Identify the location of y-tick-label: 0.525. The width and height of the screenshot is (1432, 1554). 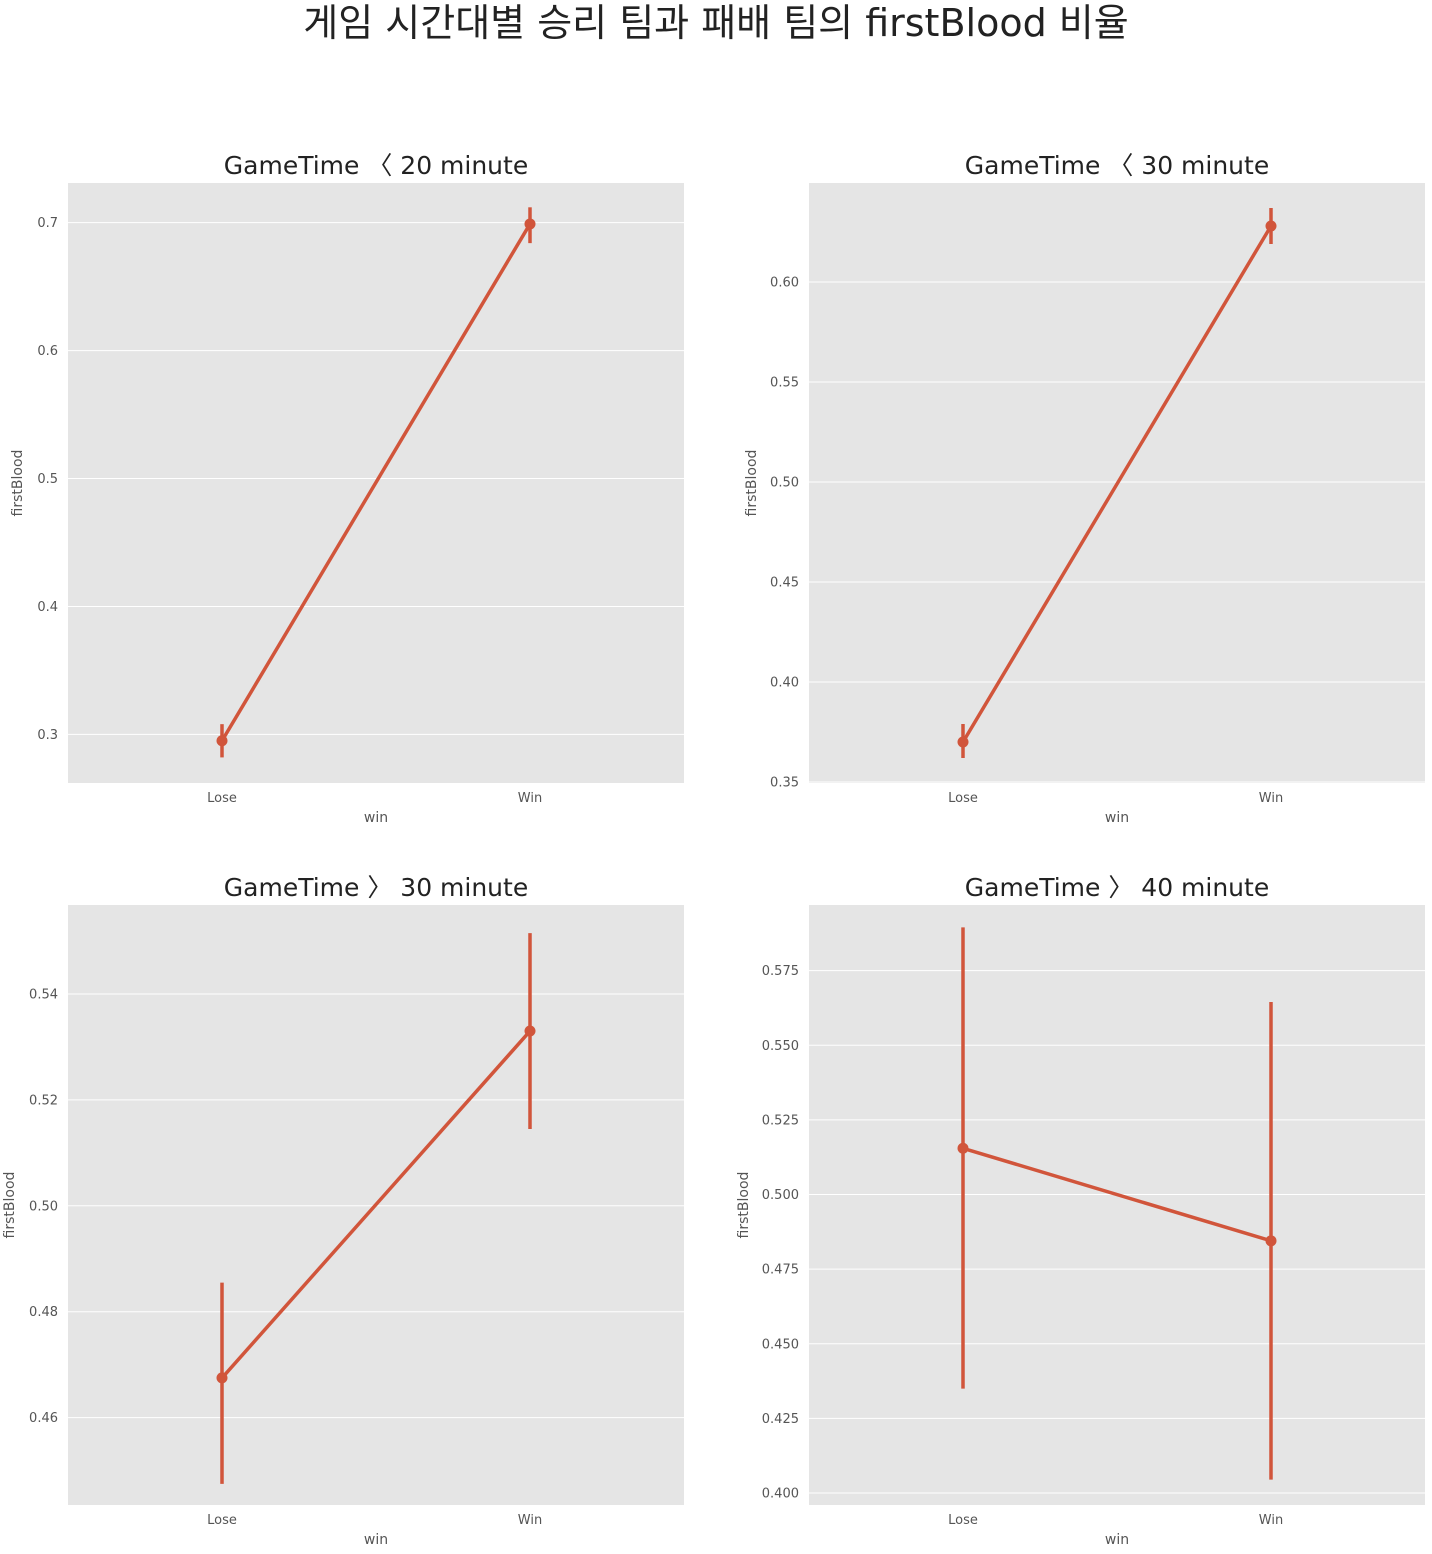
(780, 1120).